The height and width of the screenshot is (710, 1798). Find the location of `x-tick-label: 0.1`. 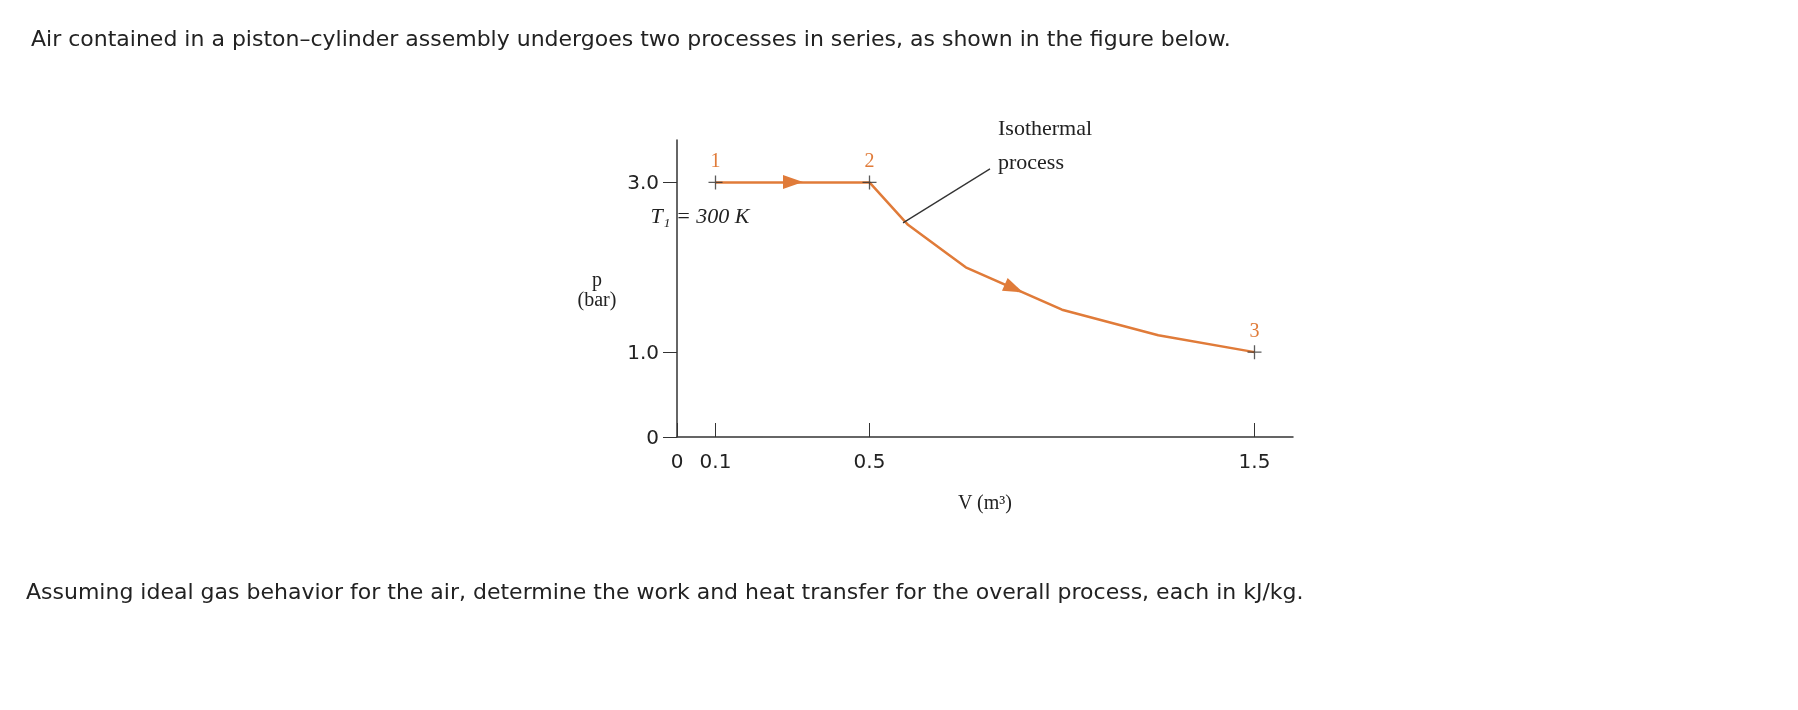

x-tick-label: 0.1 is located at coordinates (715, 461).